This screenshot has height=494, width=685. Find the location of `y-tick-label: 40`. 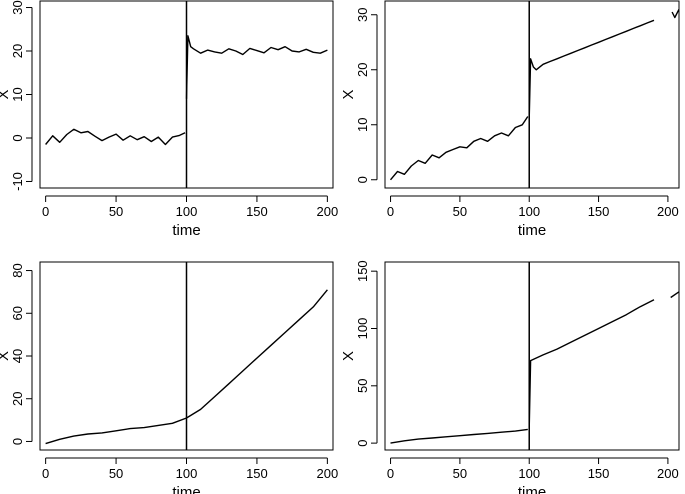

y-tick-label: 40 is located at coordinates (17, 356).